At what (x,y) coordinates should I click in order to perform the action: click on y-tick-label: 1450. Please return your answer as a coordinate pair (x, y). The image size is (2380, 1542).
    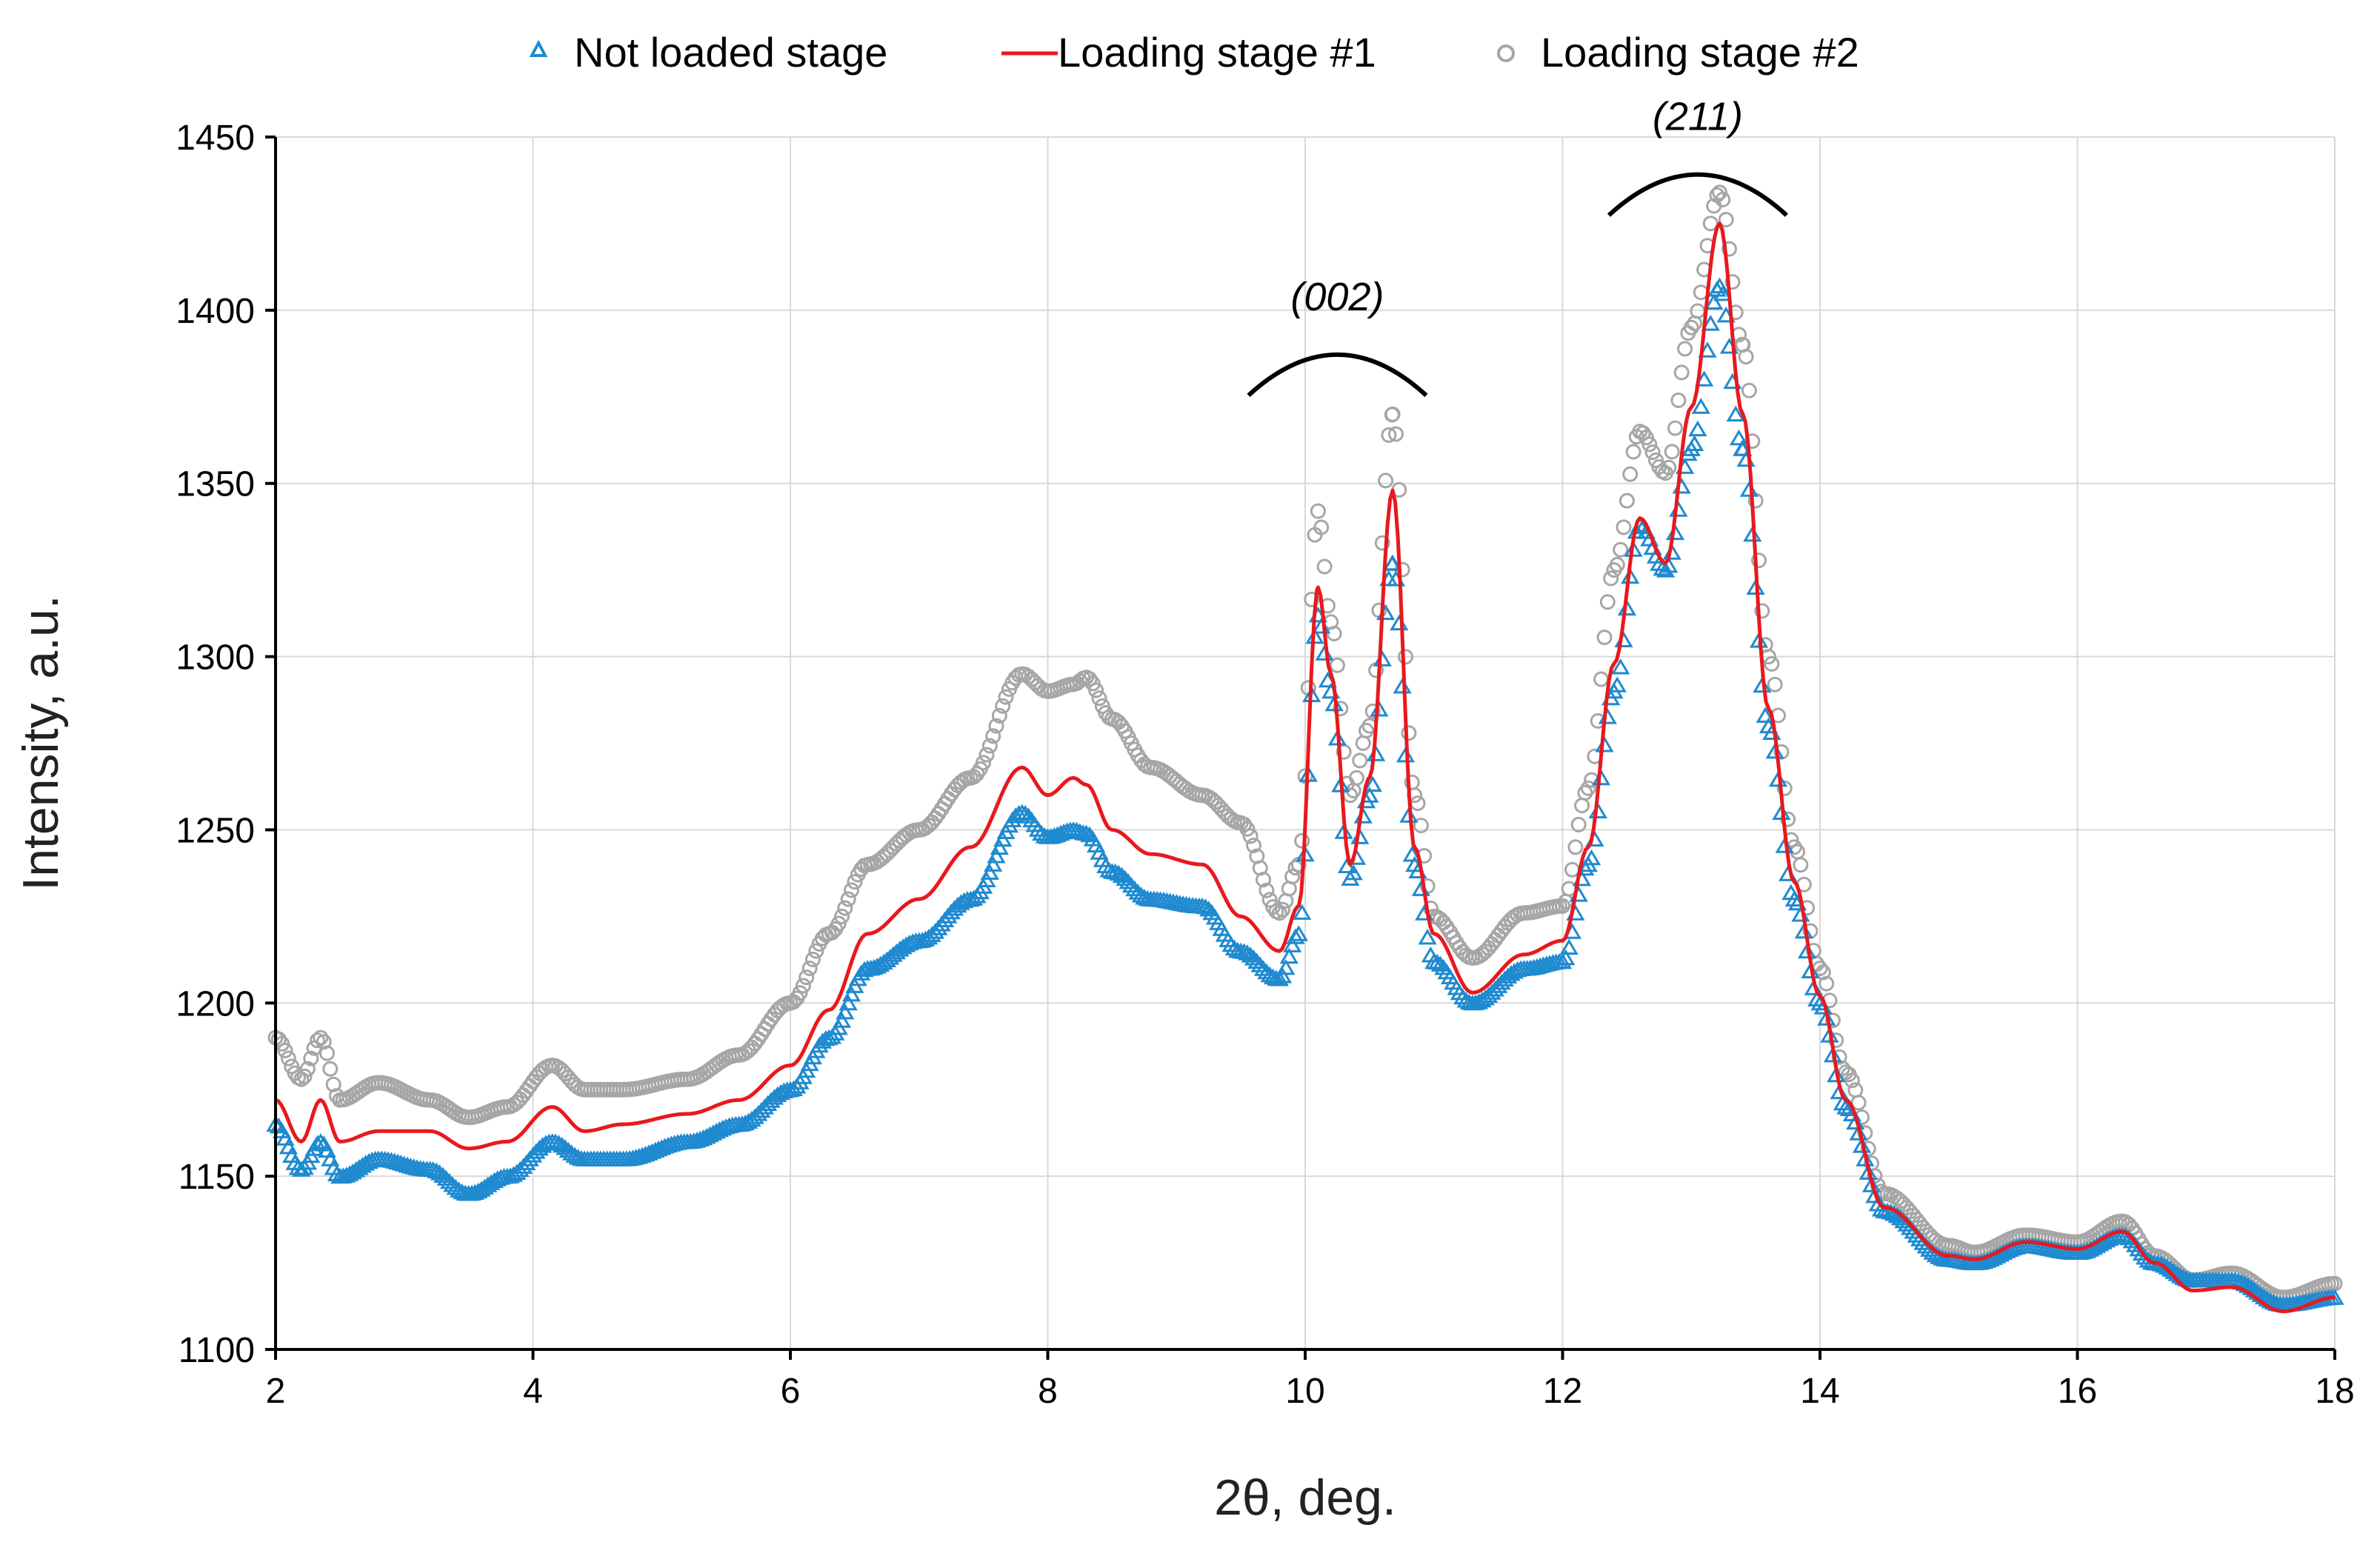
    Looking at the image, I should click on (215, 138).